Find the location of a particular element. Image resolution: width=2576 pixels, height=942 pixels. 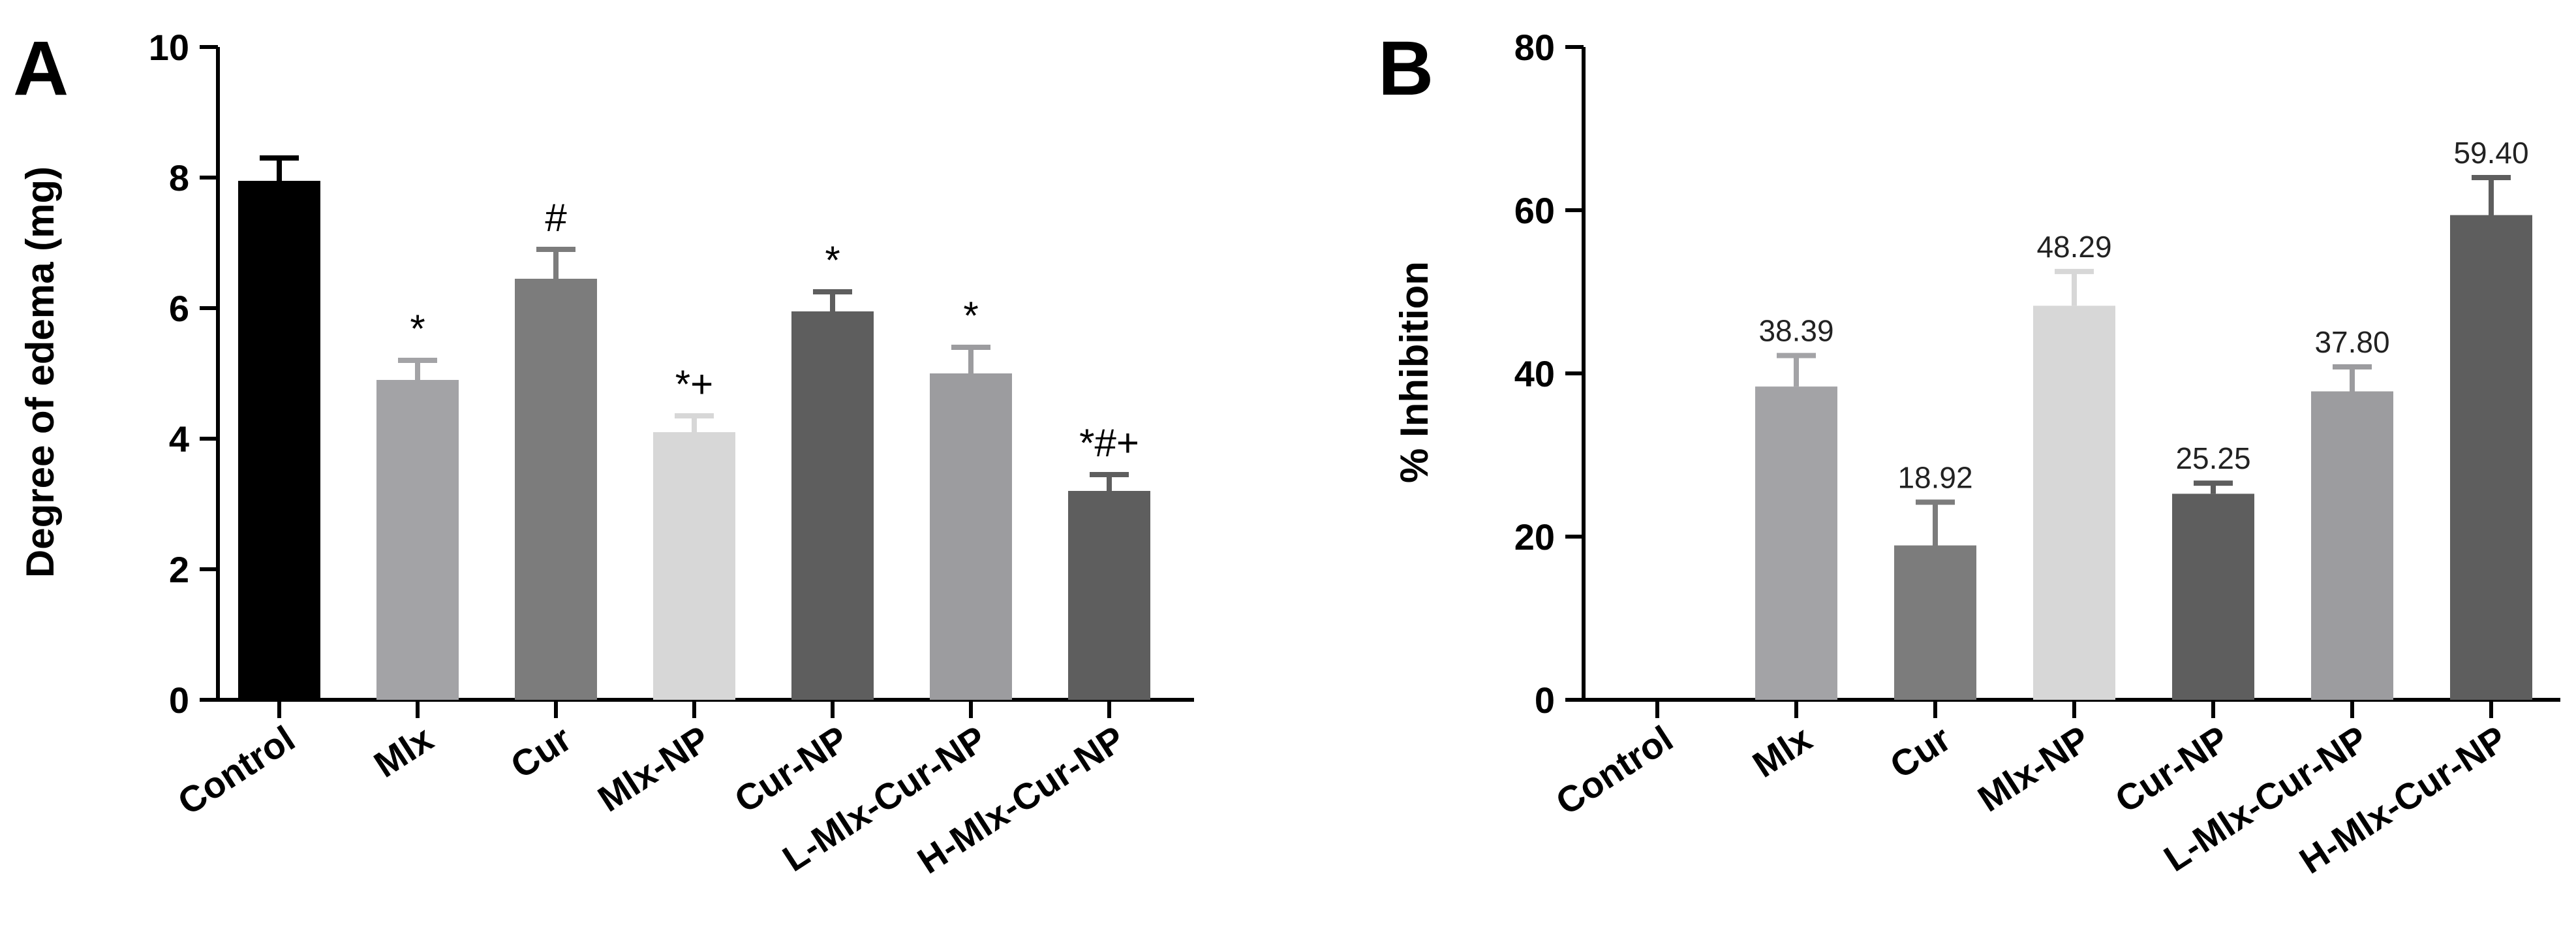

panel-a-y-tick-label: 6 is located at coordinates (179, 308).